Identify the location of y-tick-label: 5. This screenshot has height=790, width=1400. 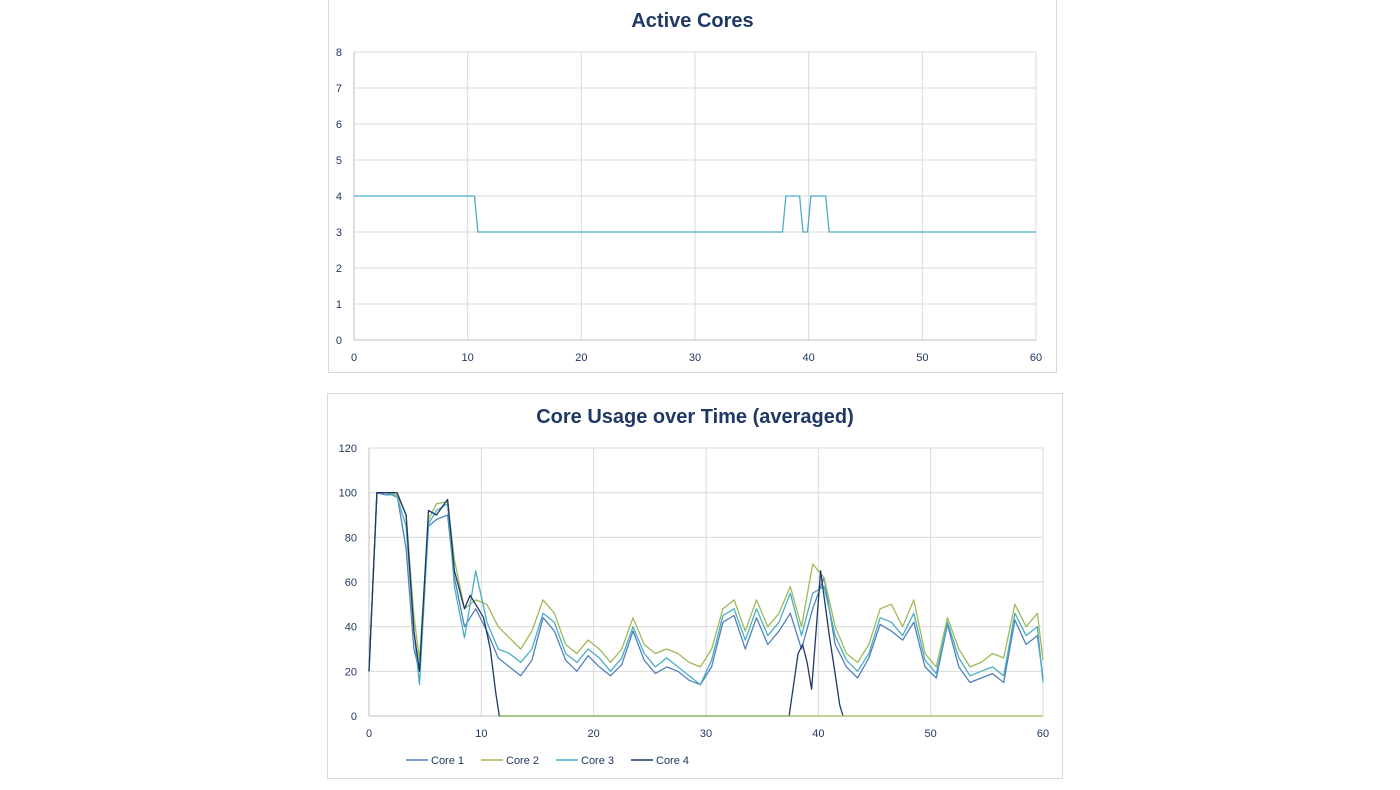
(339, 161).